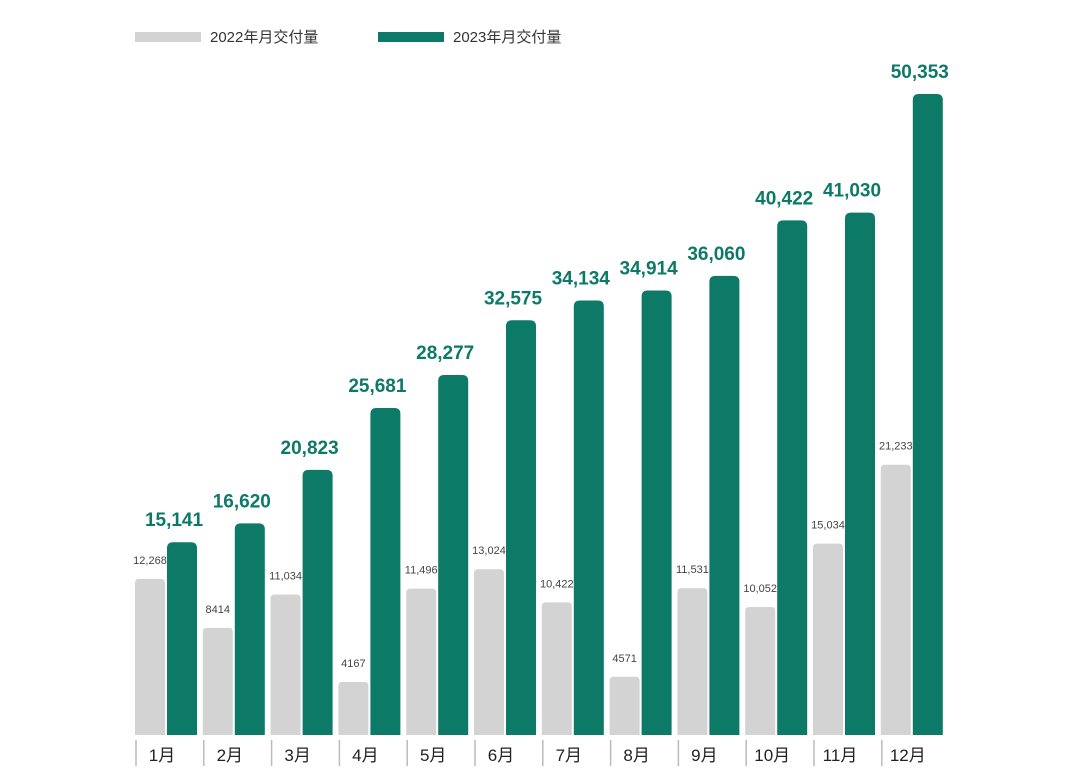  What do you see at coordinates (411, 37) in the screenshot?
I see `legend-swatch-2023` at bounding box center [411, 37].